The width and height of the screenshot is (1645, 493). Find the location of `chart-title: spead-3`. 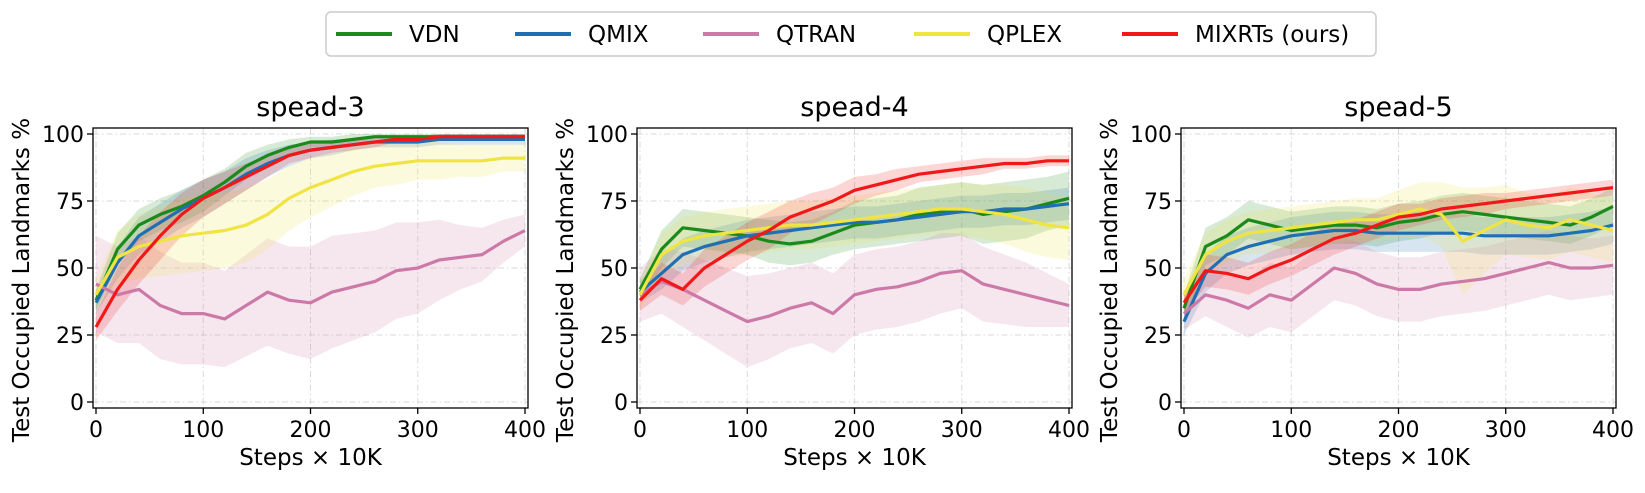

chart-title: spead-3 is located at coordinates (310, 107).